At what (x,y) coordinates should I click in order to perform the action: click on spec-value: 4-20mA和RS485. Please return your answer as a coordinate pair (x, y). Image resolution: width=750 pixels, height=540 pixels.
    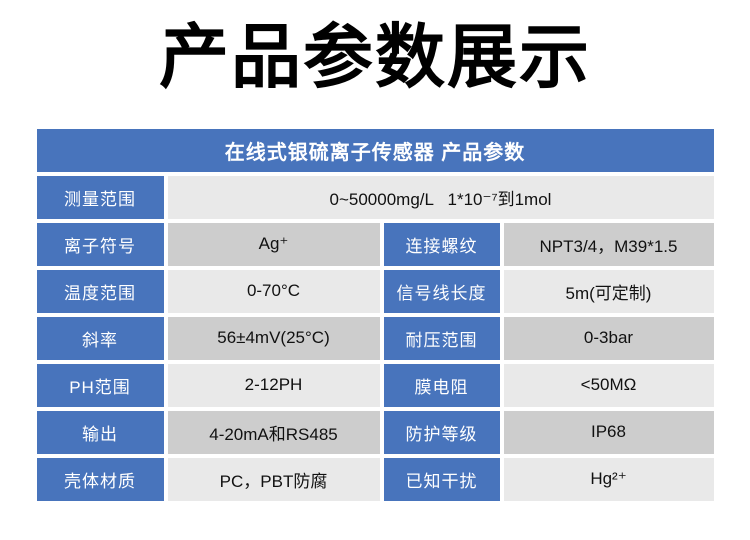
    Looking at the image, I should click on (273, 432).